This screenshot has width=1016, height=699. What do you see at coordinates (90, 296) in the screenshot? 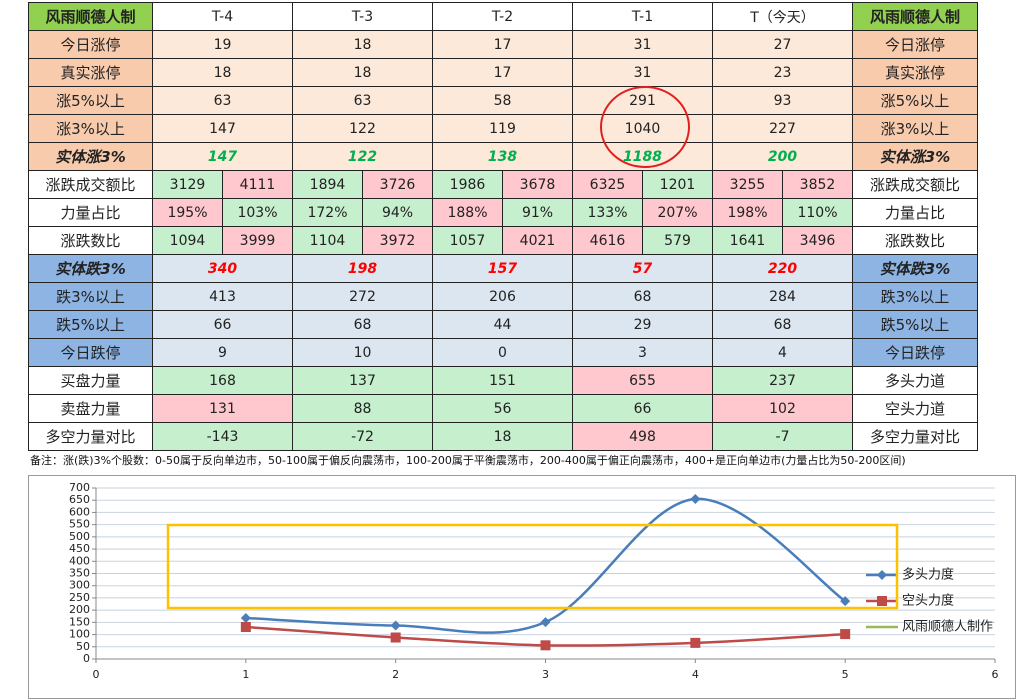
I see `row-label: 跌3%以上` at bounding box center [90, 296].